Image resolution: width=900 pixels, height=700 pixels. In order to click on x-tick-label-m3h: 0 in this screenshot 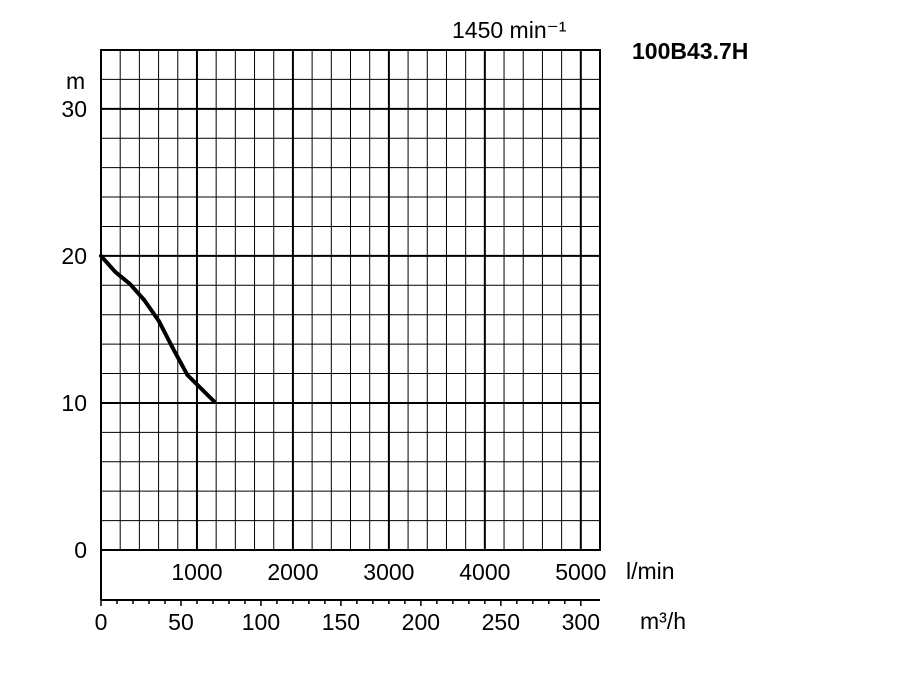, I will do `click(101, 622)`.